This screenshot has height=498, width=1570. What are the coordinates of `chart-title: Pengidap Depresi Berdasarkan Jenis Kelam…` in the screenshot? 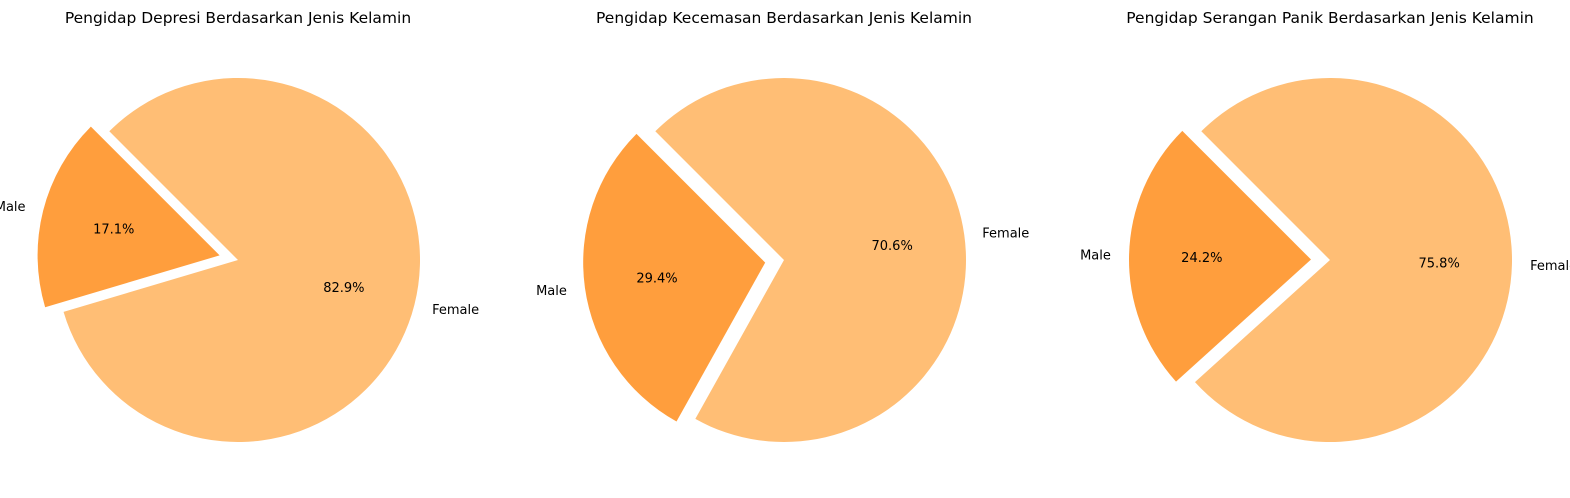 It's located at (238, 18).